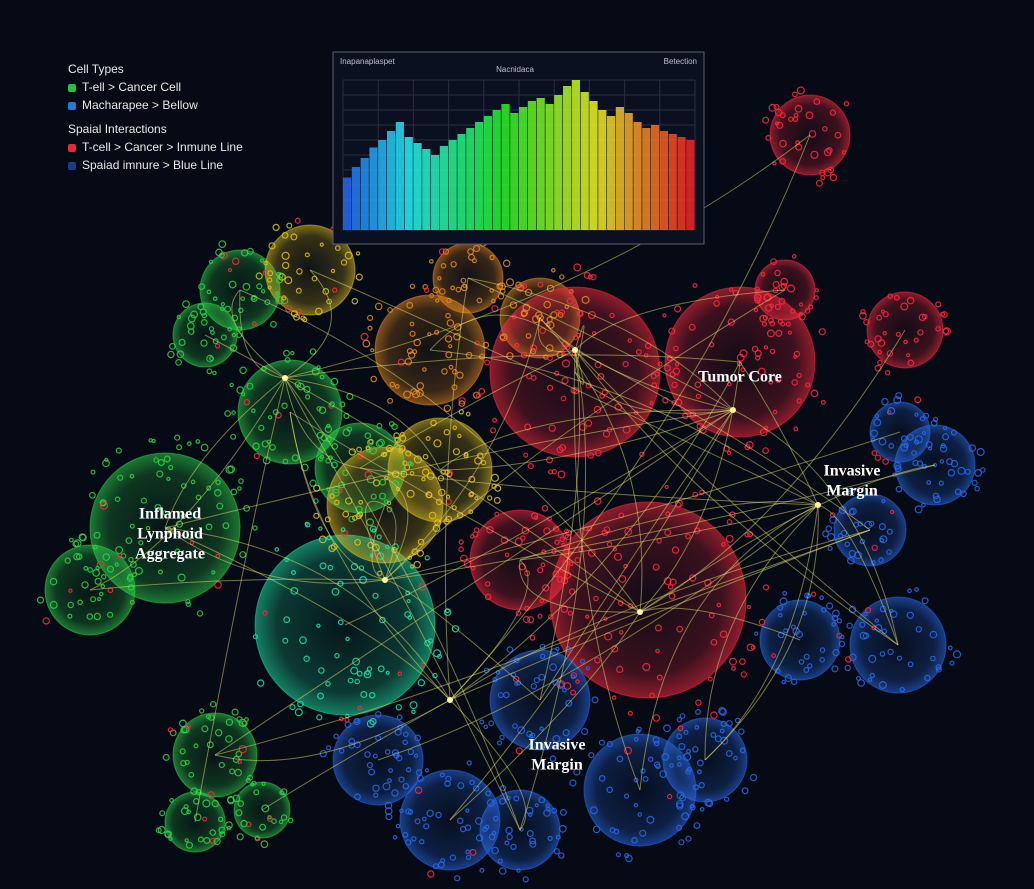  What do you see at coordinates (140, 105) in the screenshot?
I see `legend-label: Macharapee > Bellow` at bounding box center [140, 105].